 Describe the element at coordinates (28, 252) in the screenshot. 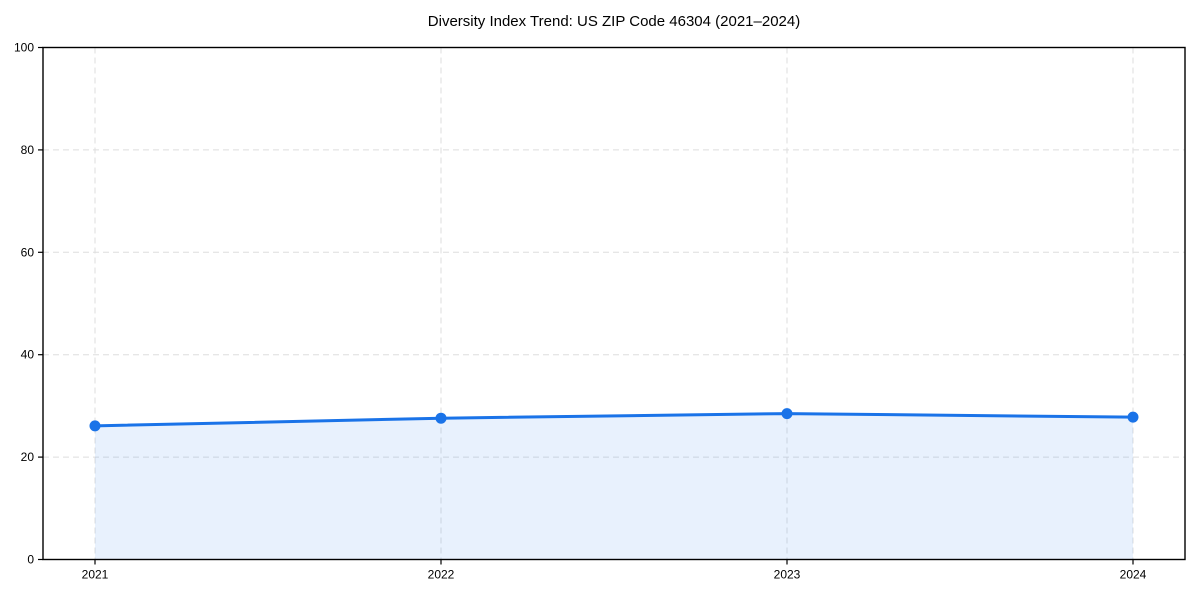

I see `y-tick-label: 60` at that location.